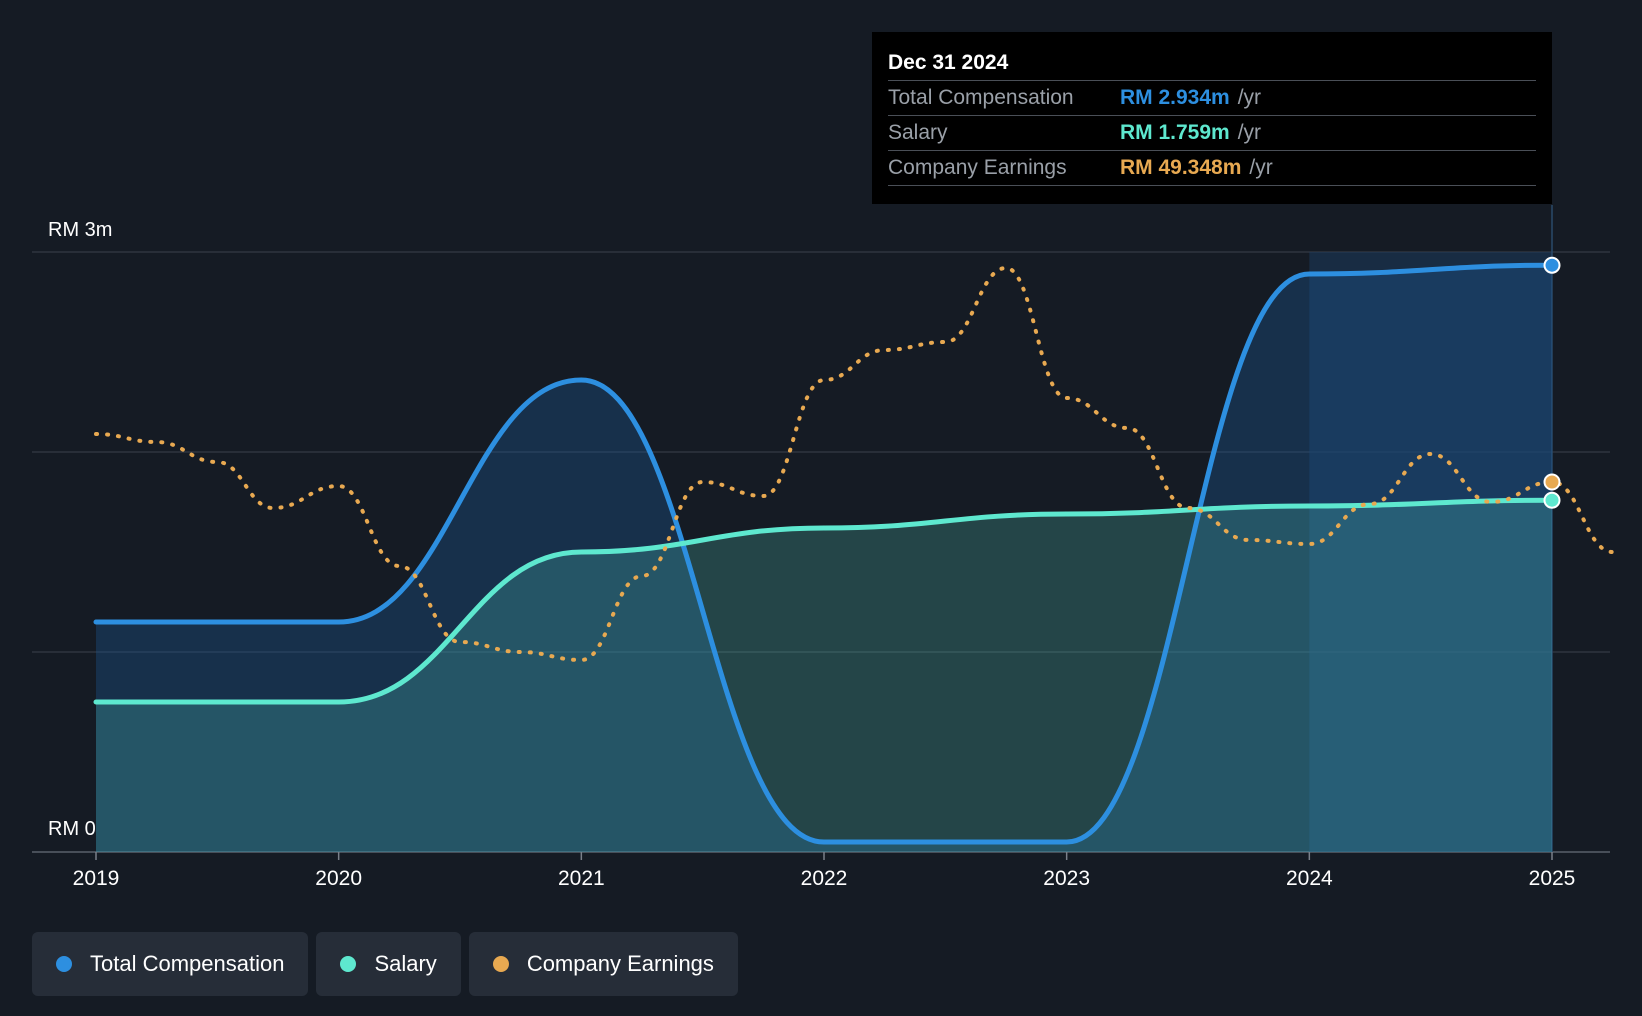 Image resolution: width=1642 pixels, height=1016 pixels. I want to click on marker-total-compensation, so click(1552, 265).